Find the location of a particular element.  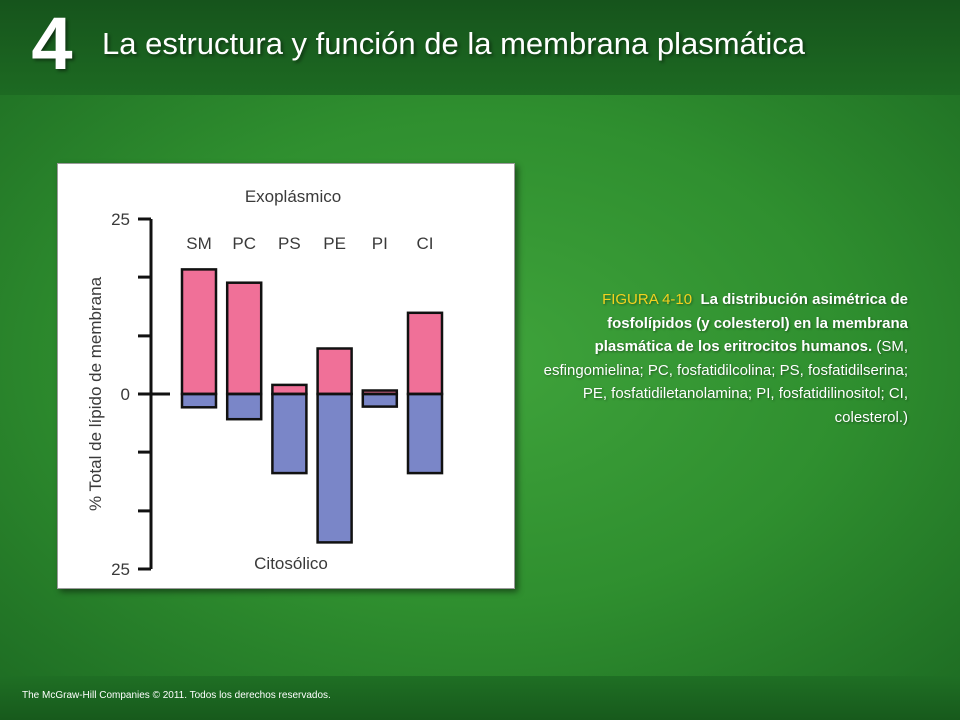

bar-ps-cytosolic is located at coordinates (289, 433).